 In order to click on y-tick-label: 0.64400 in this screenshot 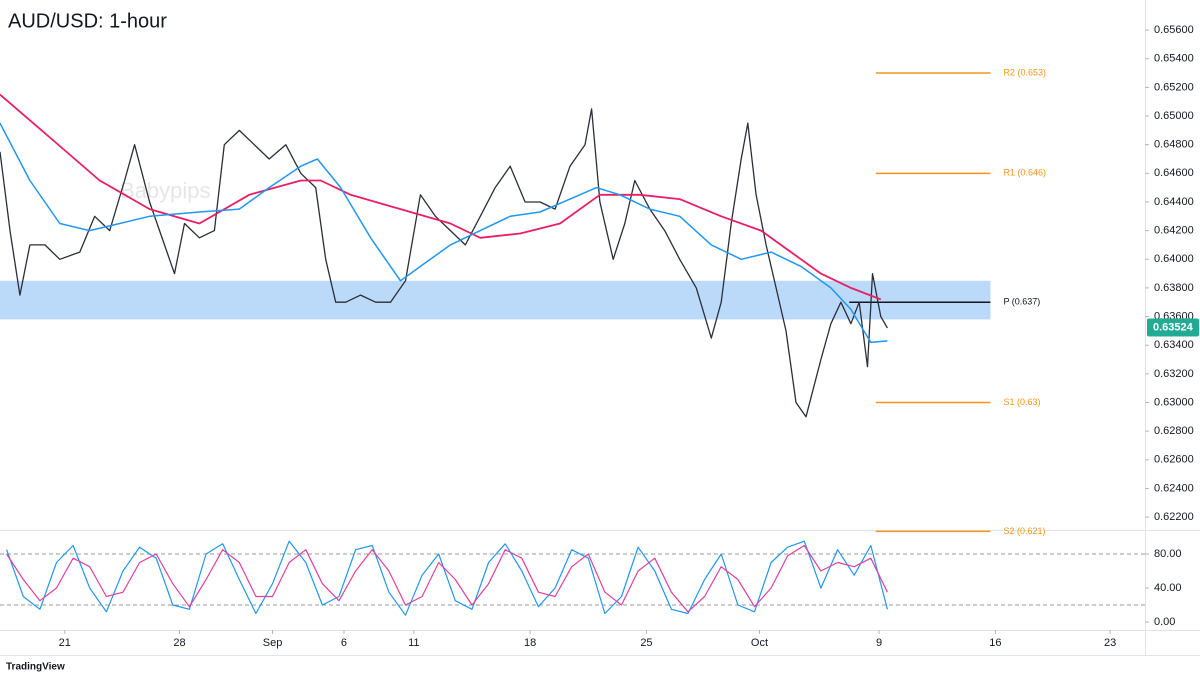, I will do `click(1174, 202)`.